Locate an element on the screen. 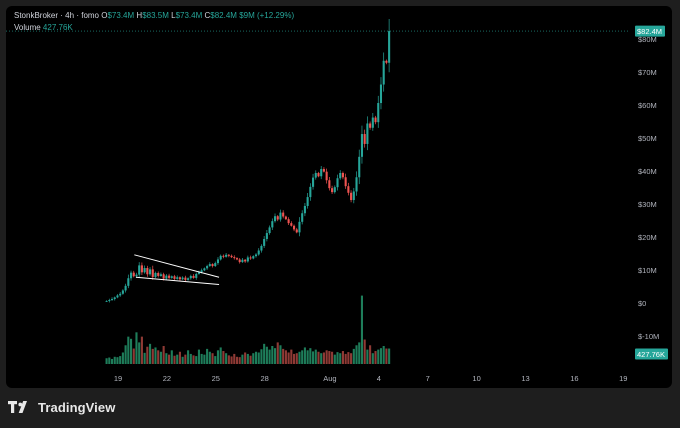  data-source: fomo is located at coordinates (90, 15).